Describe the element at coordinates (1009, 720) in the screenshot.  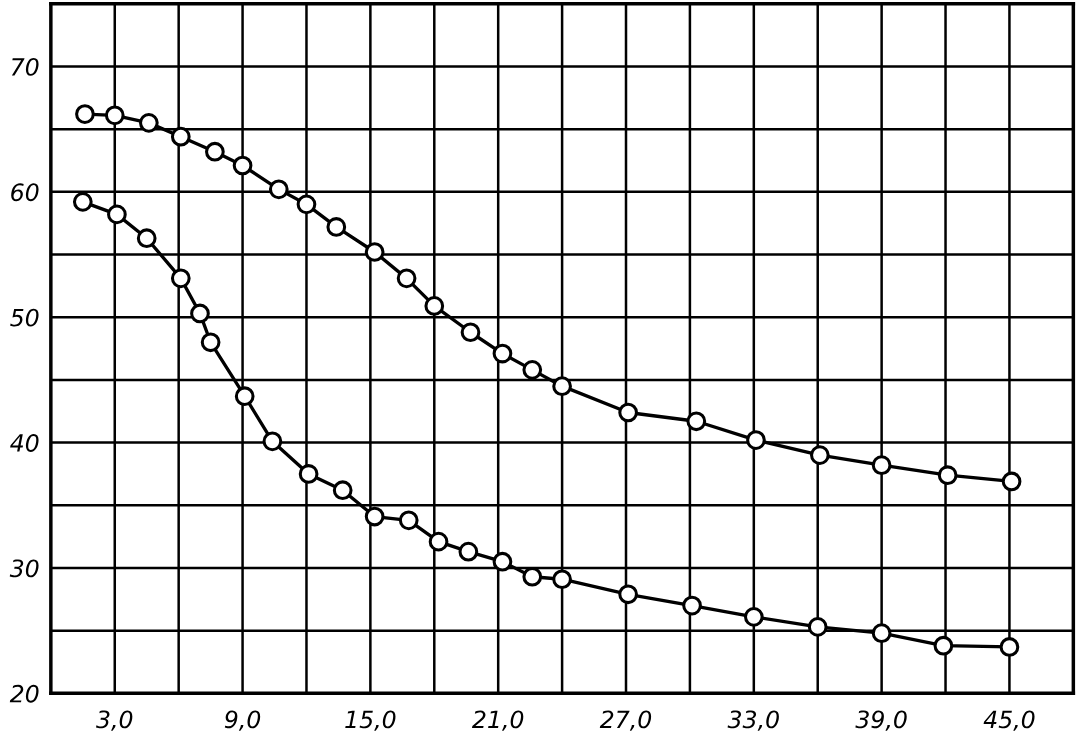
I see `x-tick-label: 45,0` at that location.